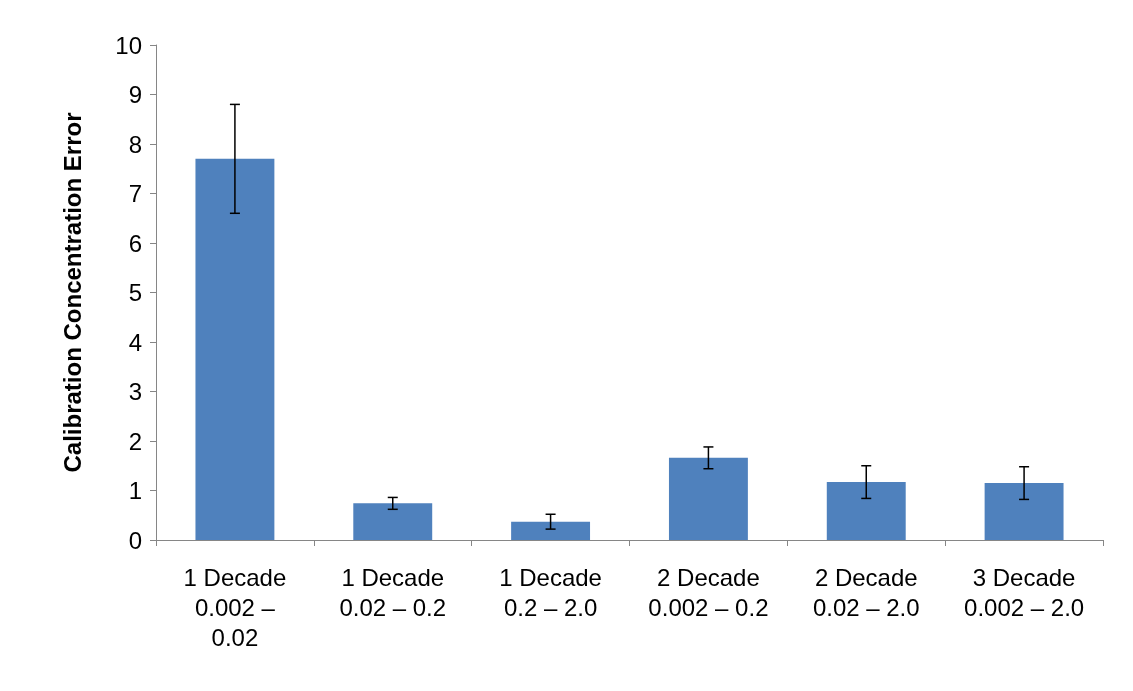 This screenshot has width=1133, height=691. I want to click on x-tick-label: 1 Decade 0.02 – 0.2, so click(393, 592).